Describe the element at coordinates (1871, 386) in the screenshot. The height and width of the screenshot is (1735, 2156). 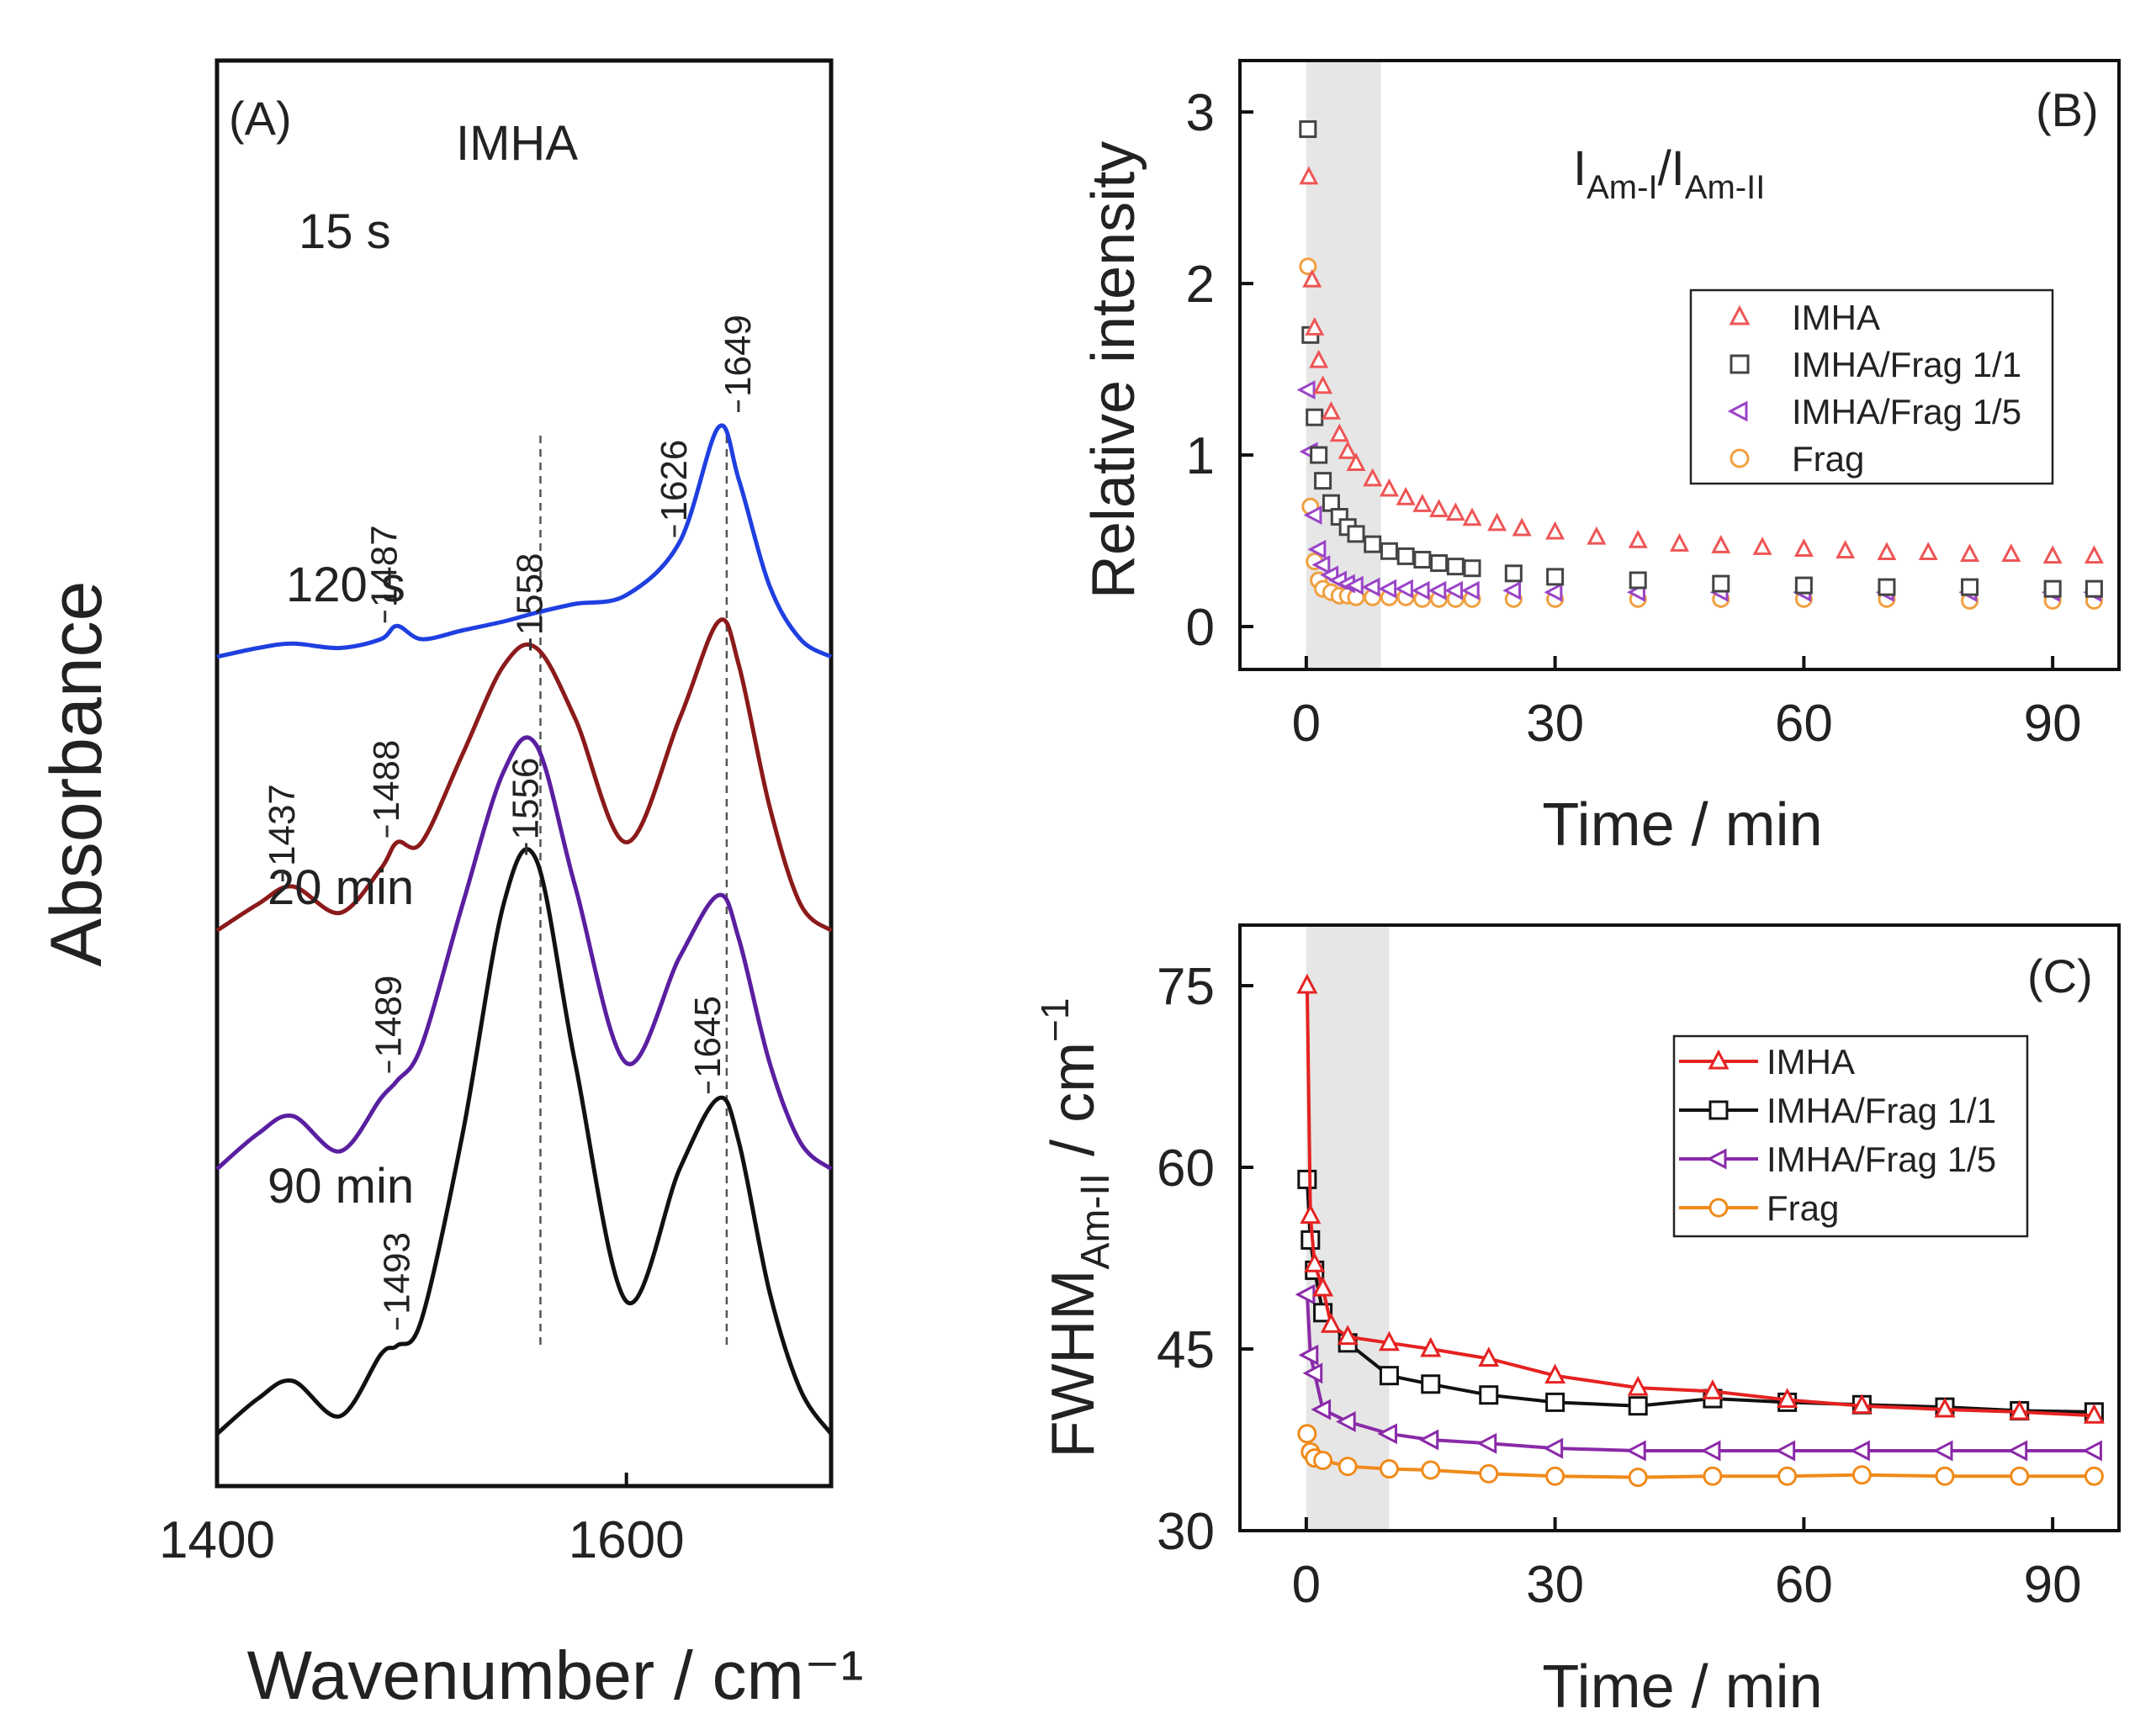
I see `legend-box` at that location.